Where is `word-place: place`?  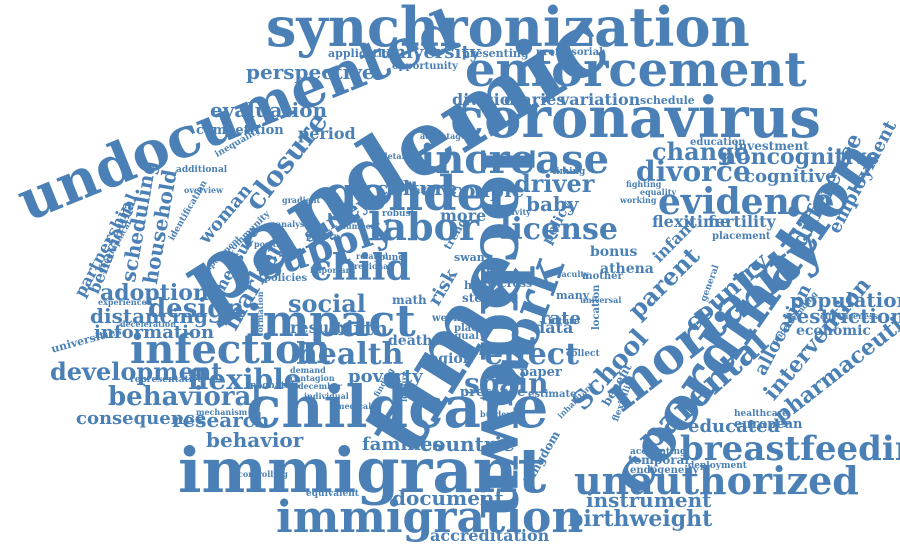 word-place: place is located at coordinates (469, 328).